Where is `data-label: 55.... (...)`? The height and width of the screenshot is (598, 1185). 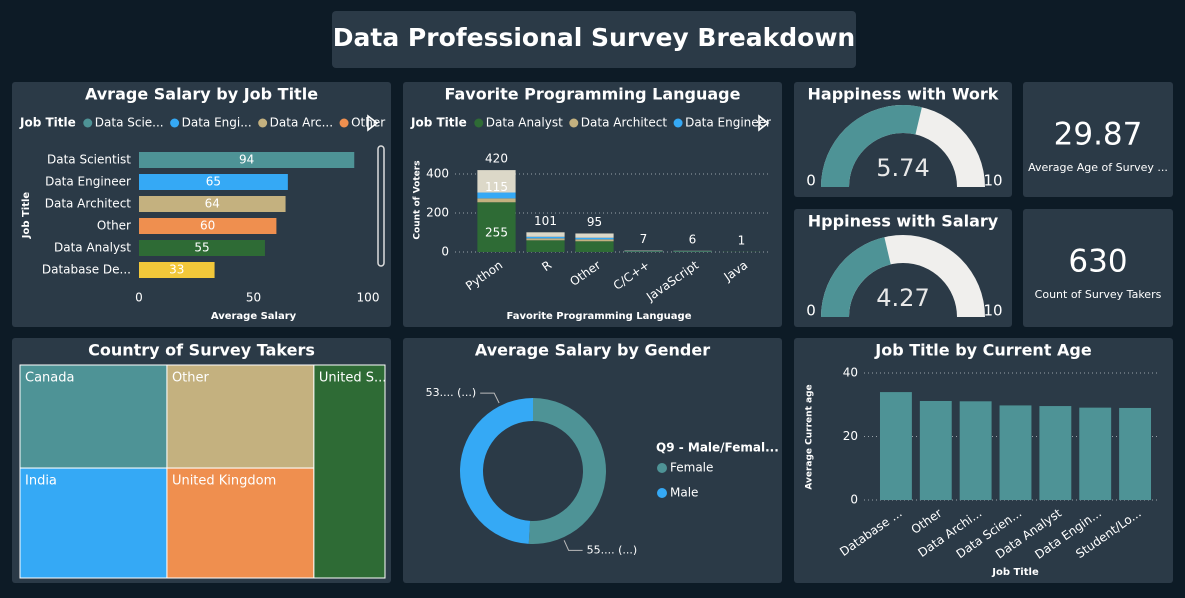
data-label: 55.... (...) is located at coordinates (612, 549).